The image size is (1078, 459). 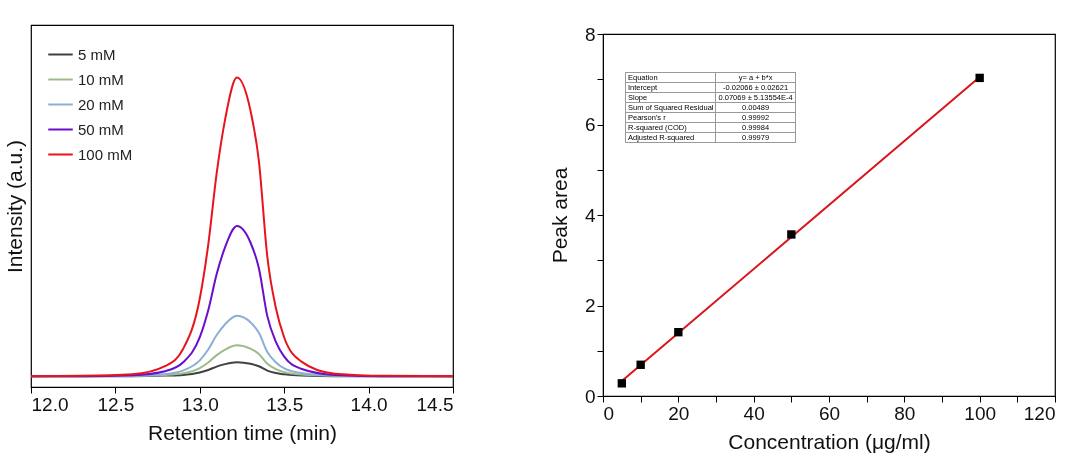 What do you see at coordinates (905, 413) in the screenshot?
I see `x-tick-label: 80` at bounding box center [905, 413].